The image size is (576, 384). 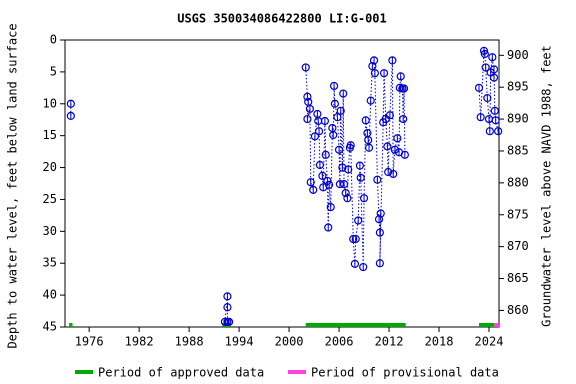 What do you see at coordinates (50, 167) in the screenshot?
I see `y-tick-label: 20` at bounding box center [50, 167].